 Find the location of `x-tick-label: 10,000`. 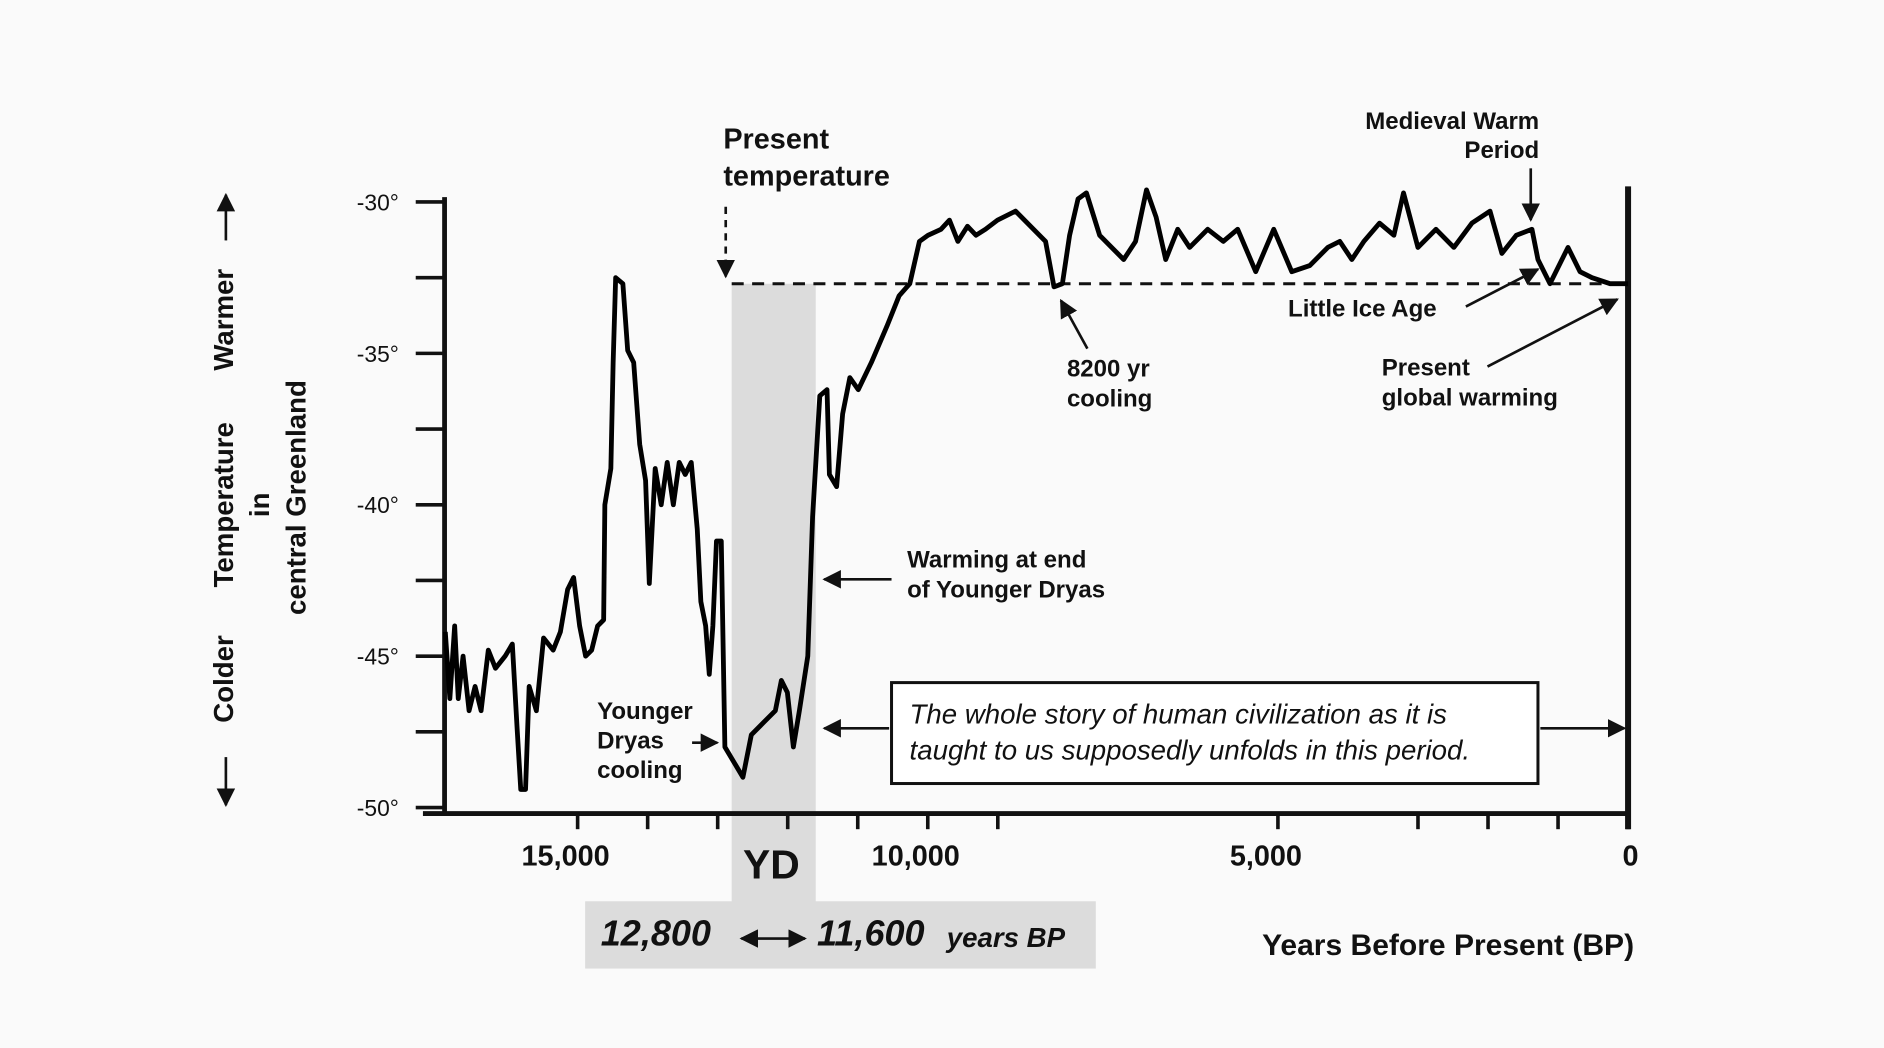

x-tick-label: 10,000 is located at coordinates (916, 857).